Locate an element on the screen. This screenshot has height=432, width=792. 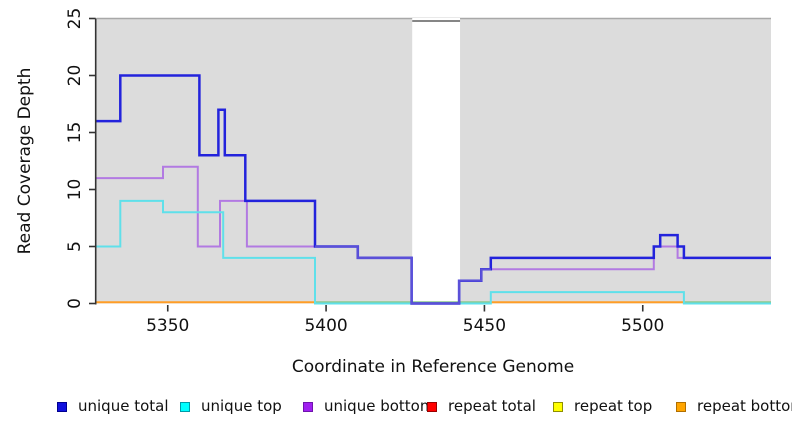
gap-band is located at coordinates (436, 161).